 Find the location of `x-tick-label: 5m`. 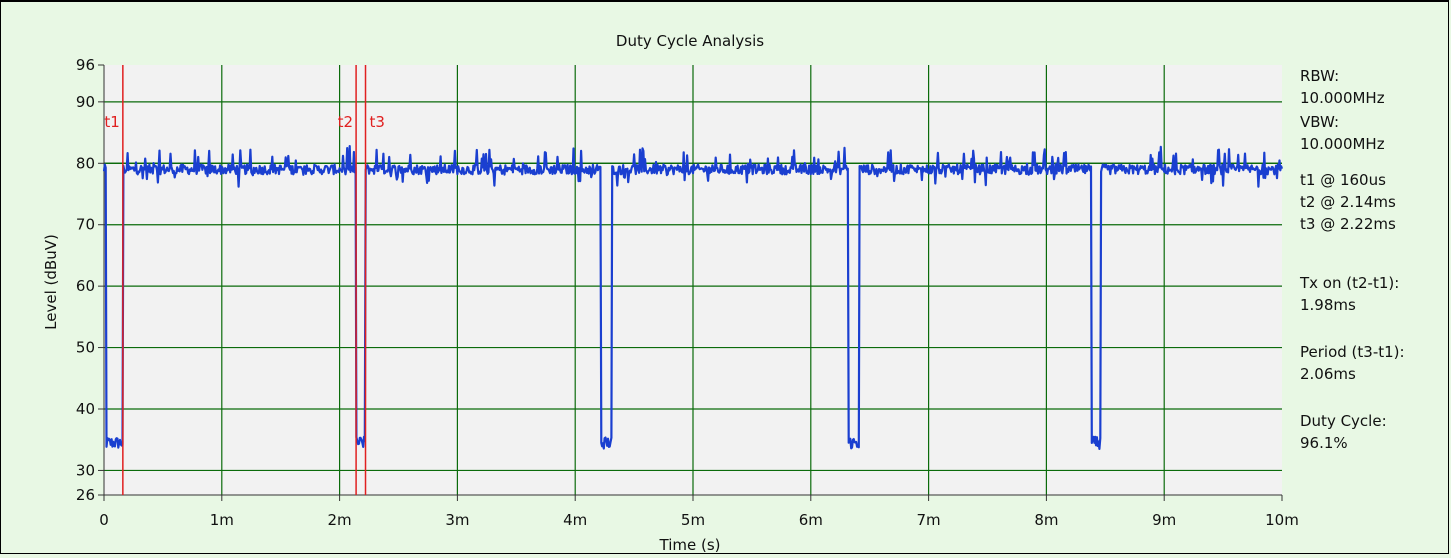

x-tick-label: 5m is located at coordinates (693, 520).